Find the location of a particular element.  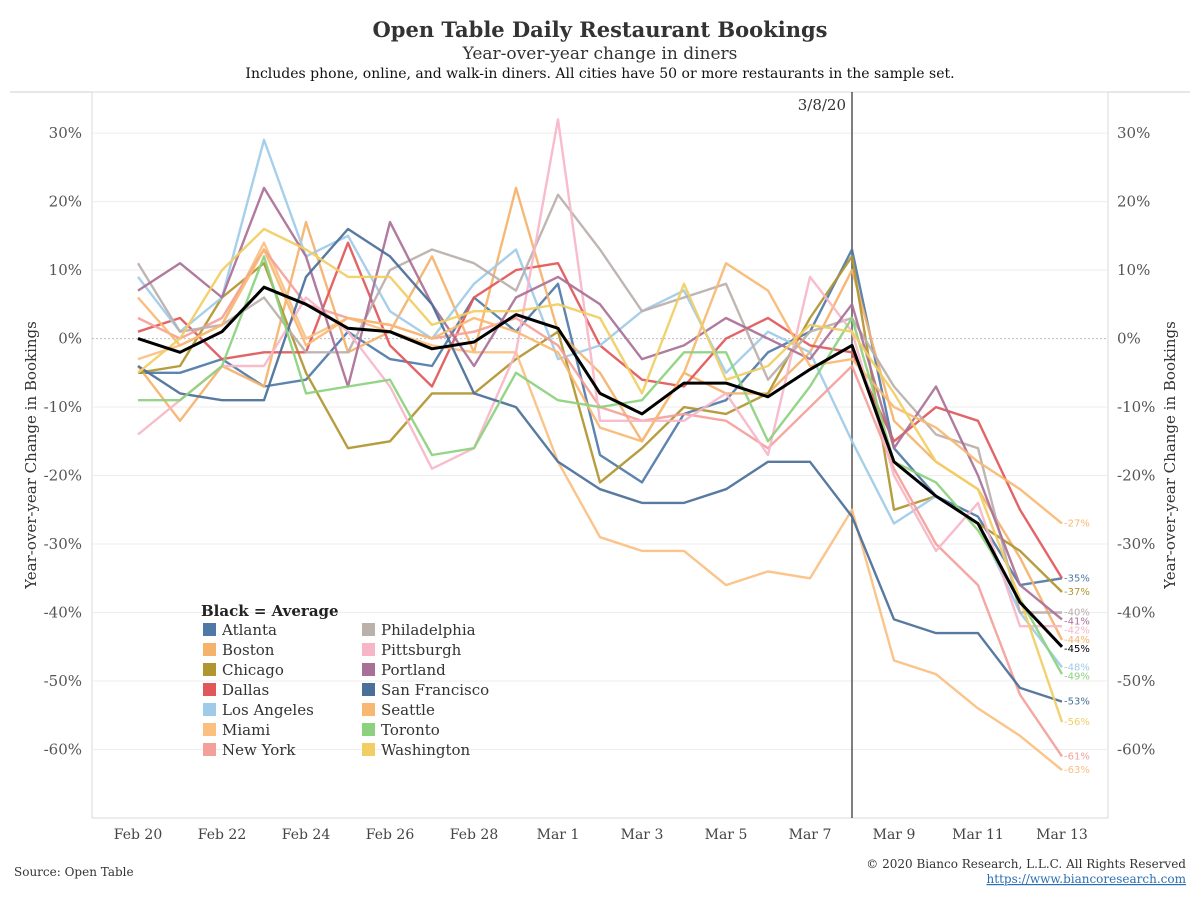

end-label: -44% is located at coordinates (1077, 640).